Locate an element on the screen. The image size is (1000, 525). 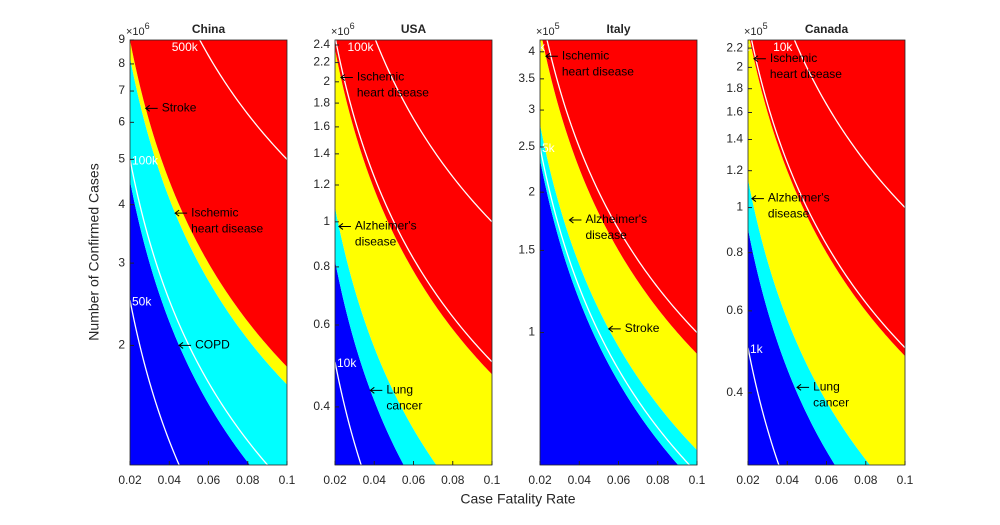
y-tick-label: 4 is located at coordinates (531, 51).